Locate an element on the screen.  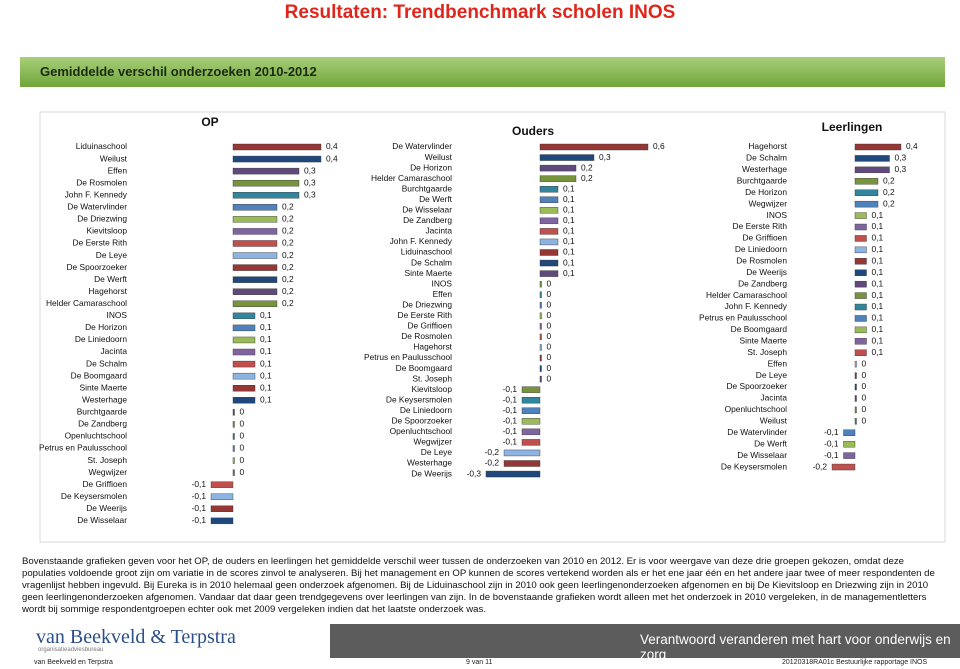
page-title: Resultaten: Trendbenchmark scholen INOS is located at coordinates (480, 12).